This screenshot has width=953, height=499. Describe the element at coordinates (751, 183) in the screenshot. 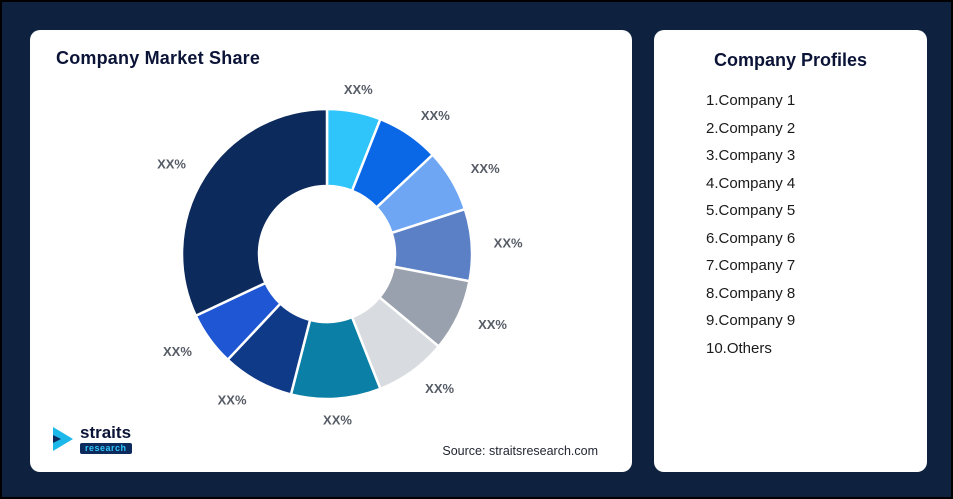

I see `list-item: 4.Company 4` at that location.